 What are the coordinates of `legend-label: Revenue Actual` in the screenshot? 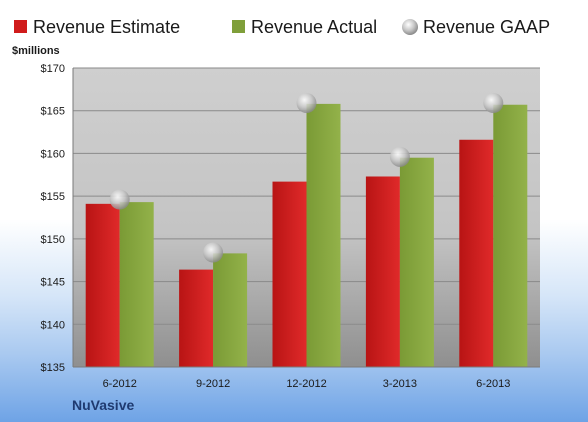 It's located at (314, 27).